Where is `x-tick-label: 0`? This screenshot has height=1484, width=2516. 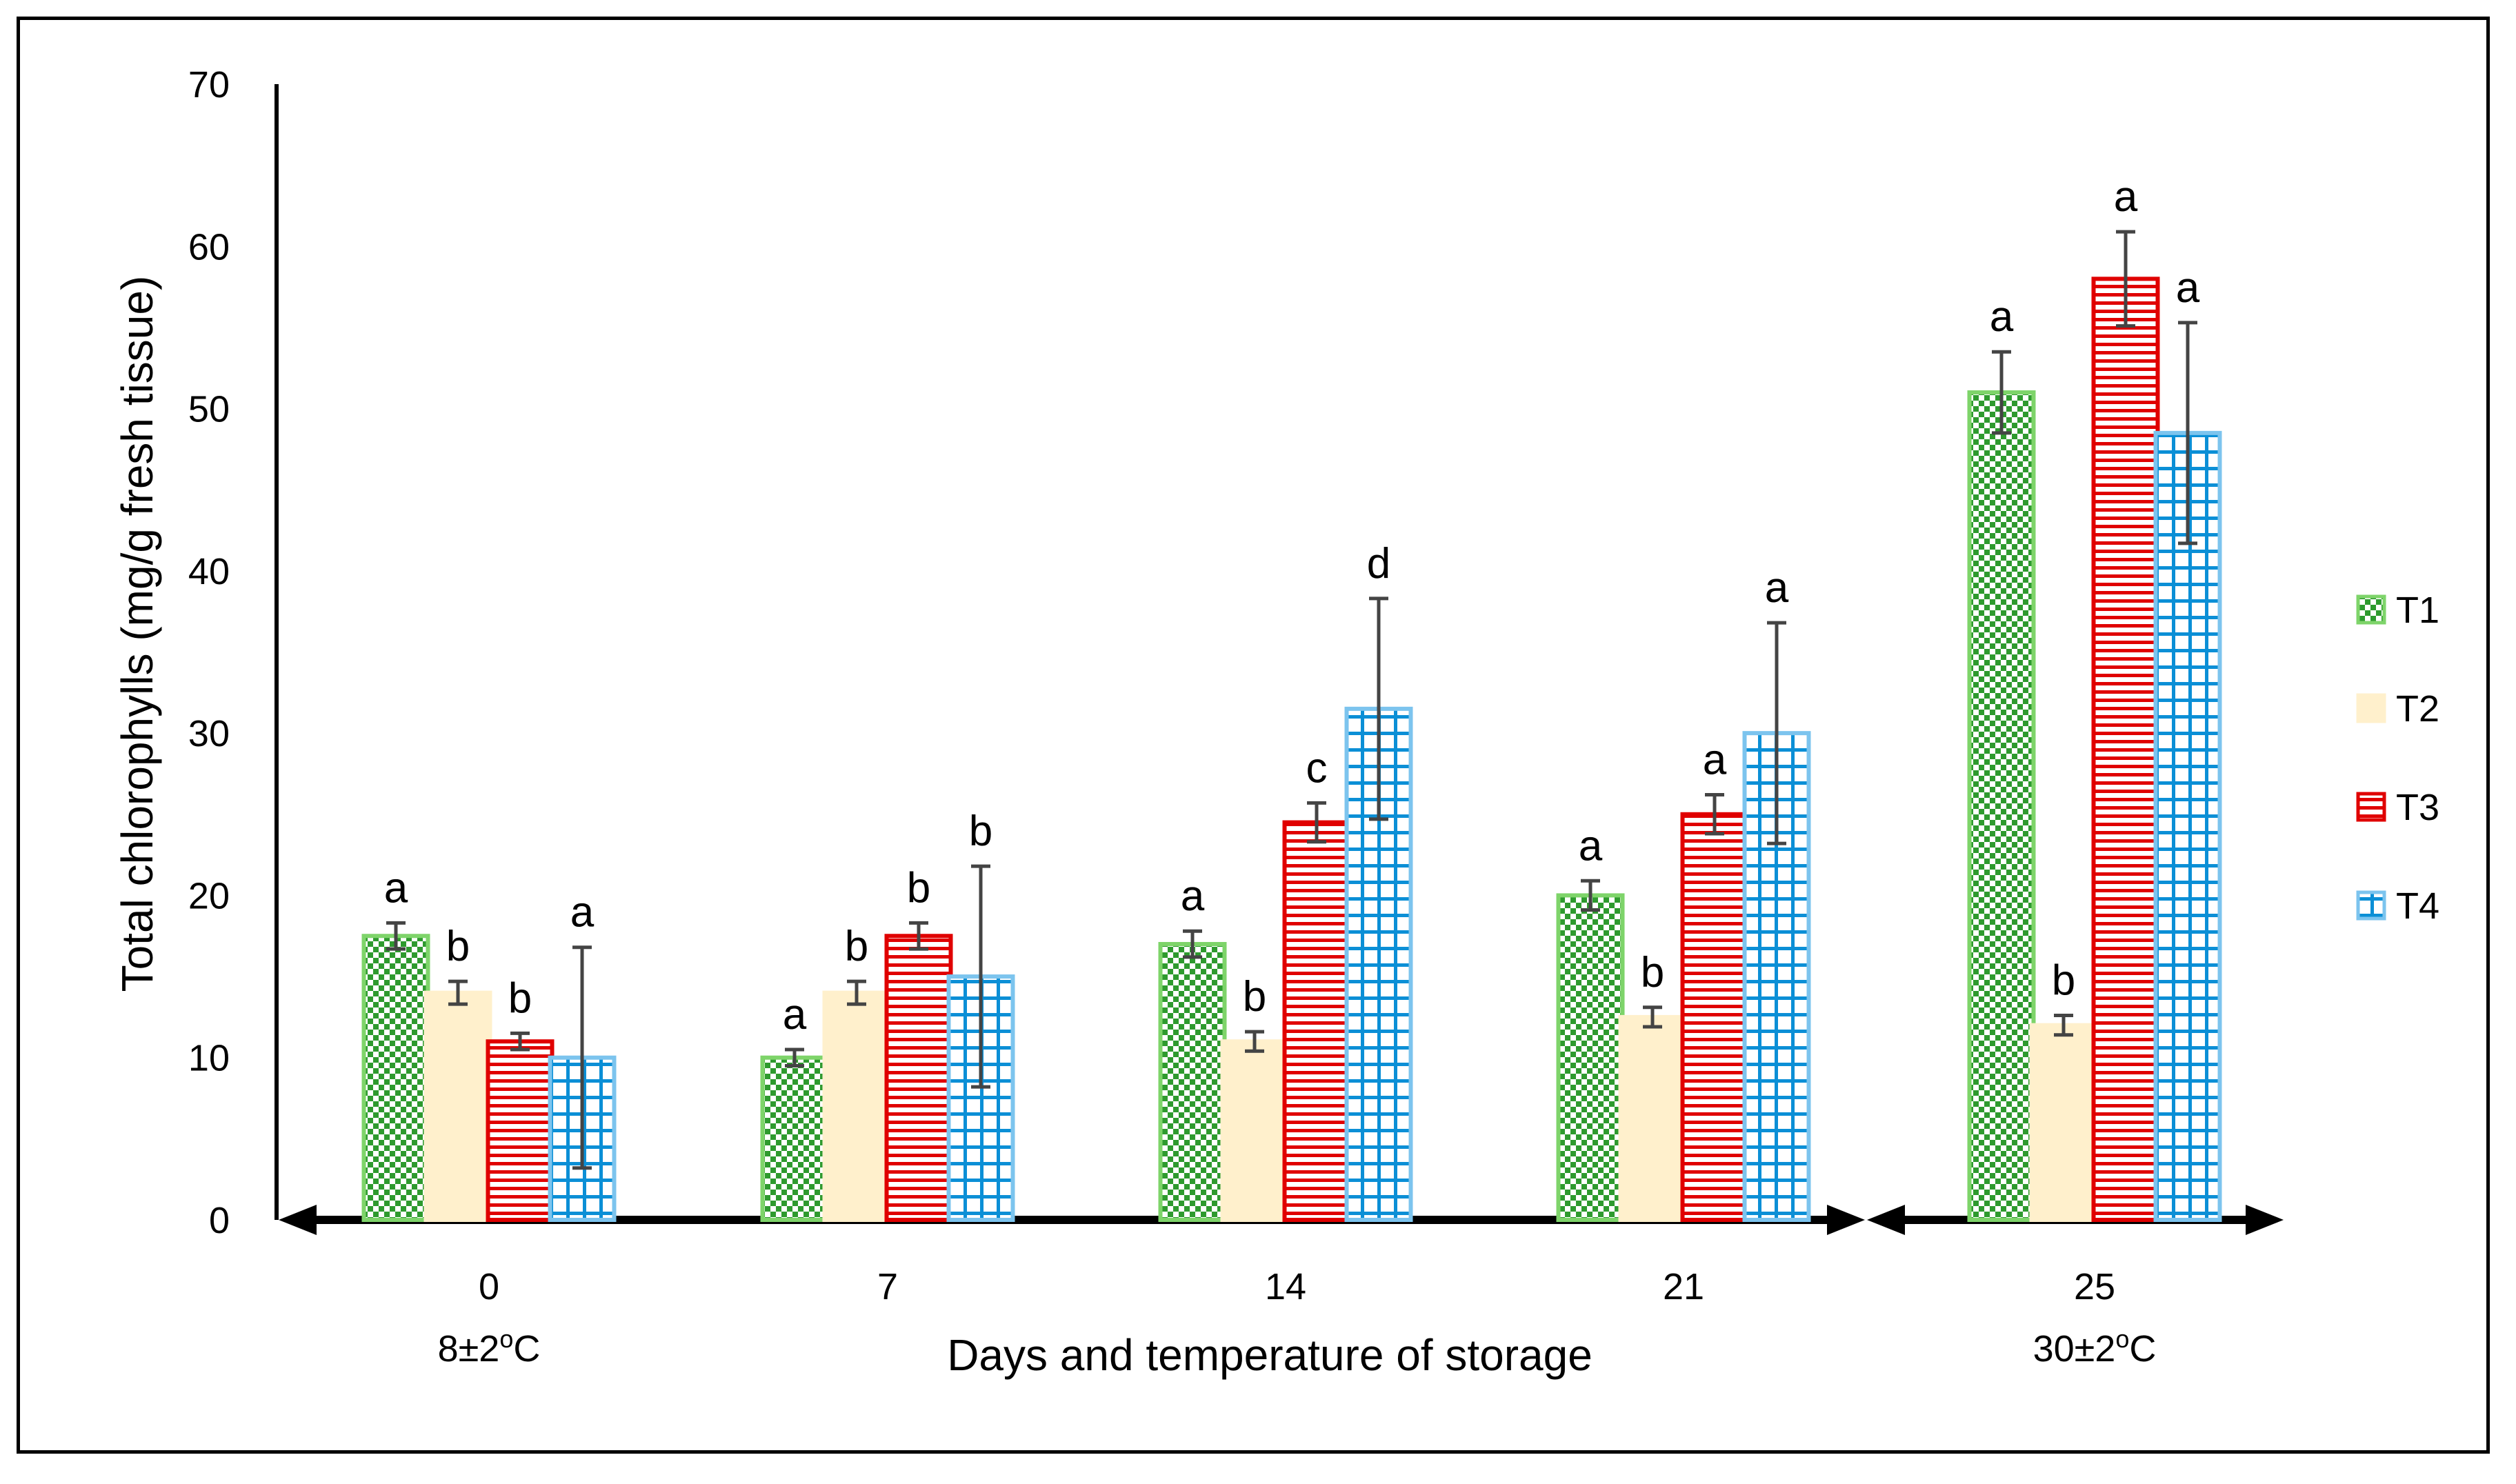
x-tick-label: 0 is located at coordinates (489, 1286).